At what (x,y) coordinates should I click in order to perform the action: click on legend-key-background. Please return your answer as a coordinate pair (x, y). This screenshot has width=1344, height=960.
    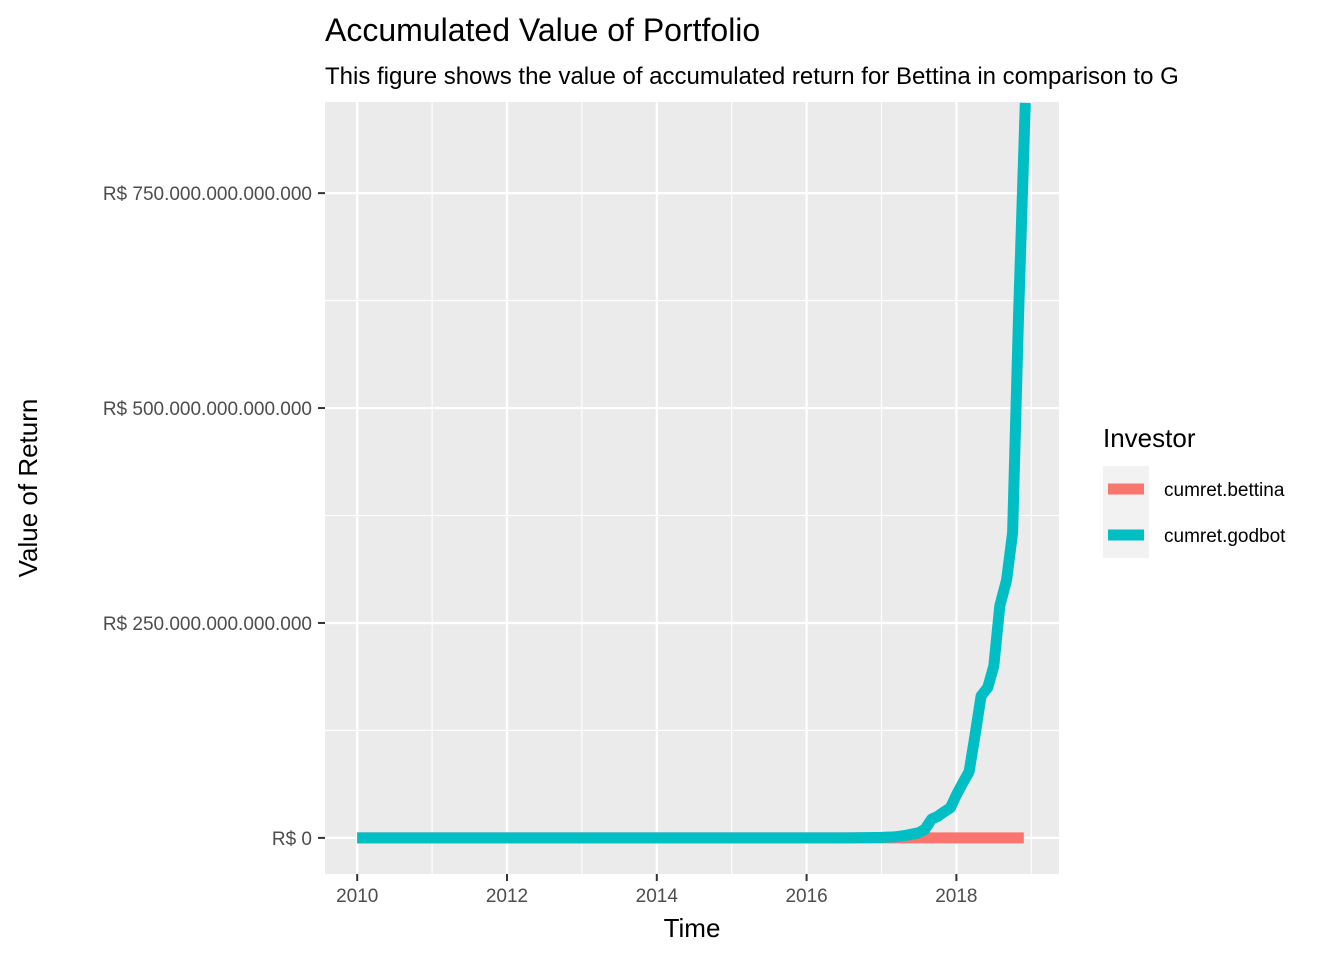
    Looking at the image, I should click on (1126, 512).